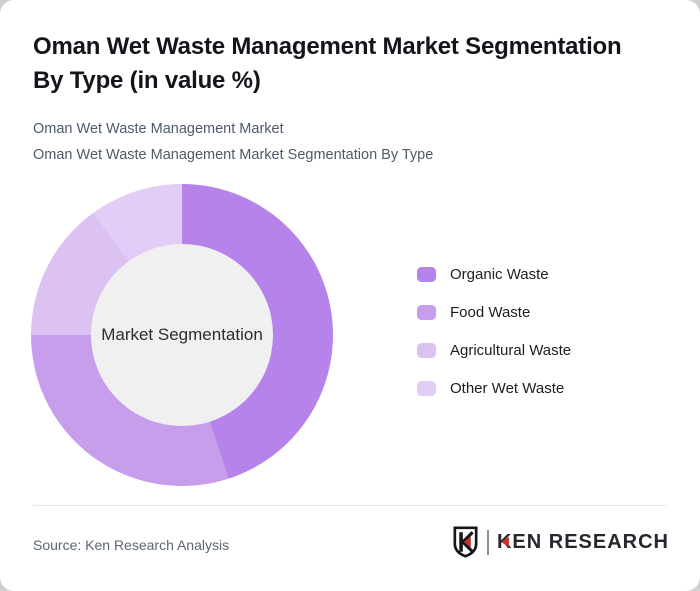 This screenshot has height=591, width=700. I want to click on subtitle-line-1: Oman Wet Waste Management Market, so click(158, 129).